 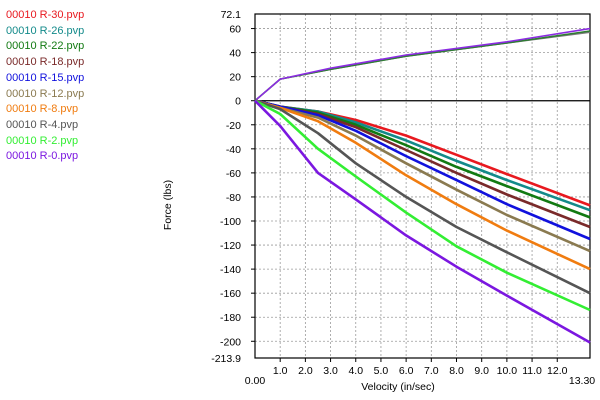 What do you see at coordinates (45, 93) in the screenshot?
I see `legend-item: 00010 R-12.pvp` at bounding box center [45, 93].